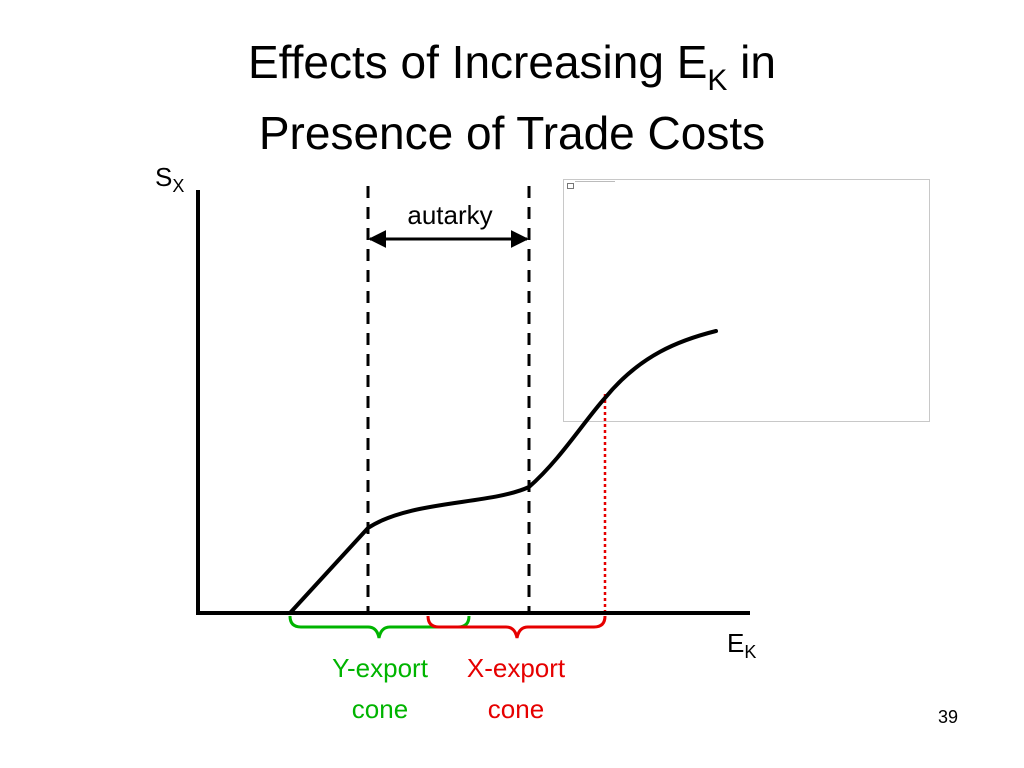 Image resolution: width=1024 pixels, height=768 pixels. What do you see at coordinates (516, 627) in the screenshot?
I see `x-export-brace` at bounding box center [516, 627].